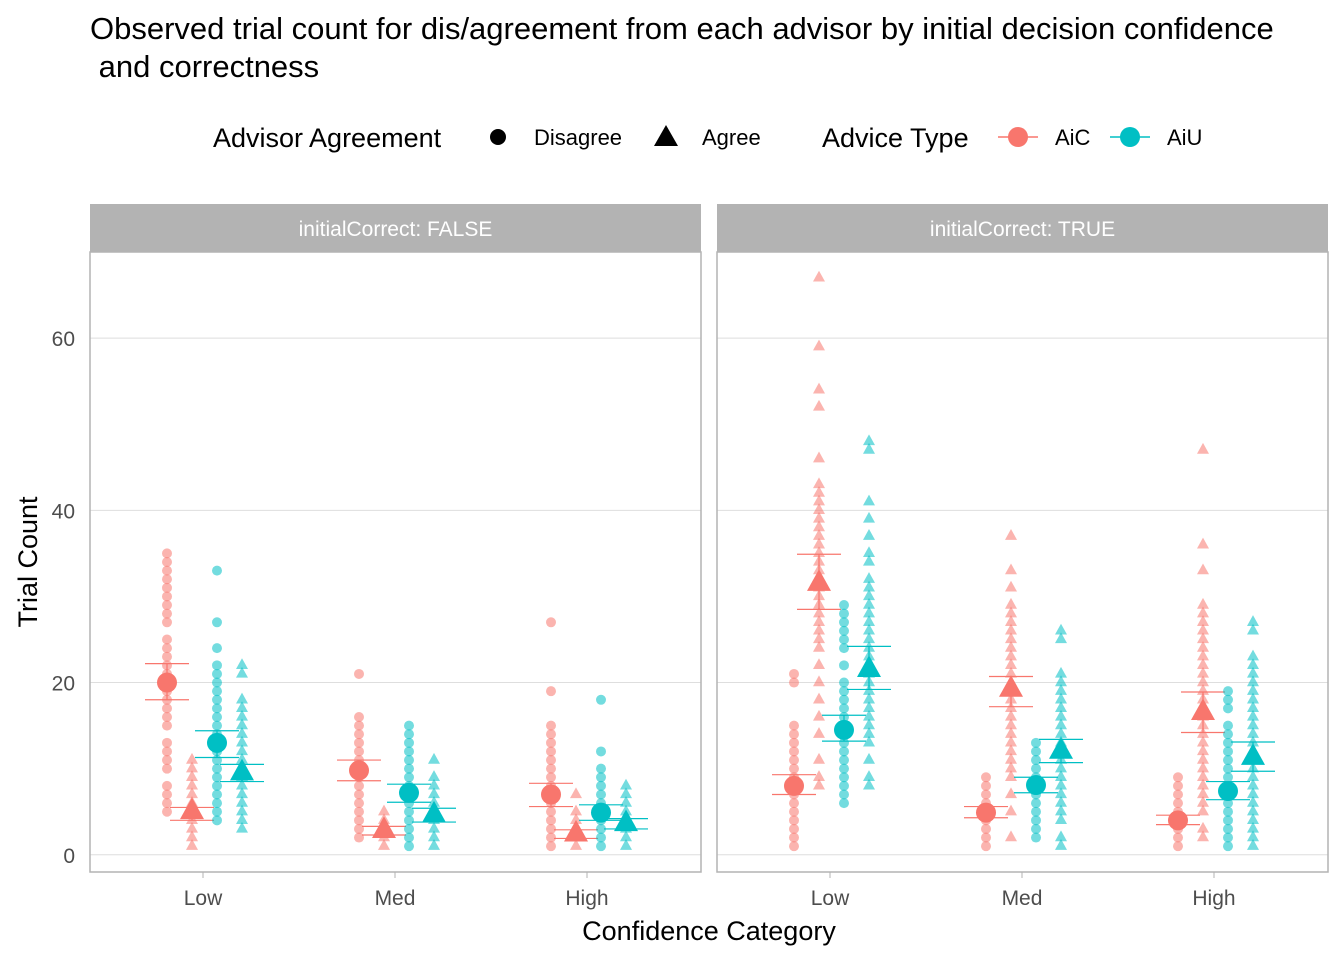  What do you see at coordinates (63, 684) in the screenshot?
I see `y-tick-label: 20` at bounding box center [63, 684].